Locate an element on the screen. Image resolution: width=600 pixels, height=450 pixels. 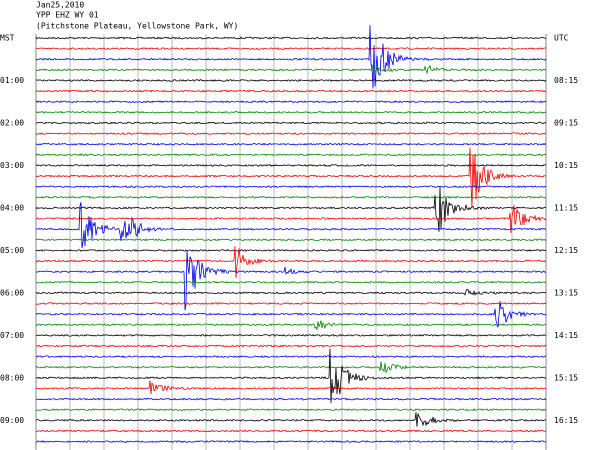
left-axis-title: MST is located at coordinates (7, 38).